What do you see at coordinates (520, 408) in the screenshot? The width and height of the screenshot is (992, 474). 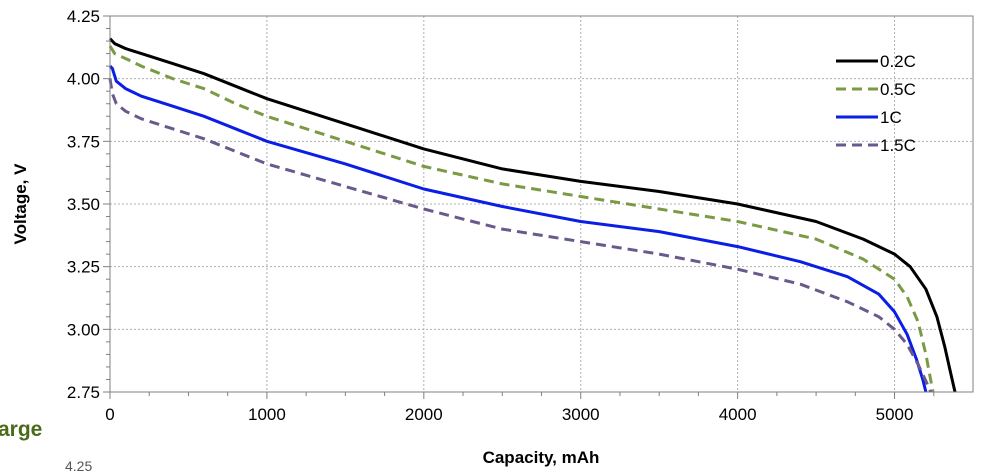 I see `x-axis-ticks: 0 1000 2000 3000 4000 5000` at bounding box center [520, 408].